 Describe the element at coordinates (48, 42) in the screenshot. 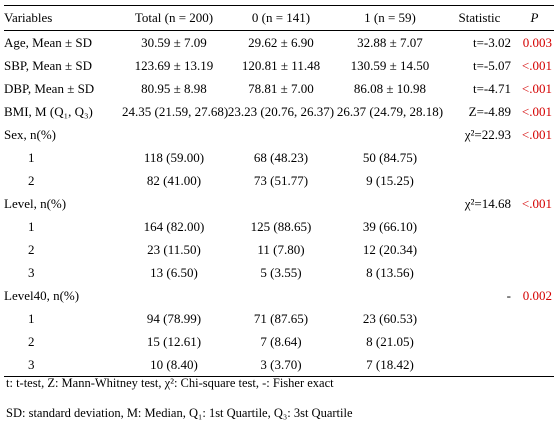

I see `row-label: Age, Mean ± SD` at that location.